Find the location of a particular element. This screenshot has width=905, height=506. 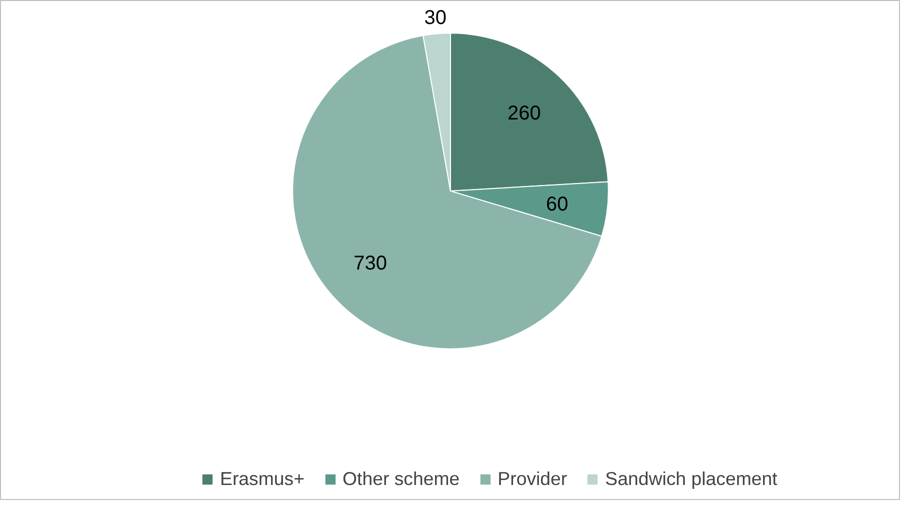

data-label: 730 is located at coordinates (370, 263).